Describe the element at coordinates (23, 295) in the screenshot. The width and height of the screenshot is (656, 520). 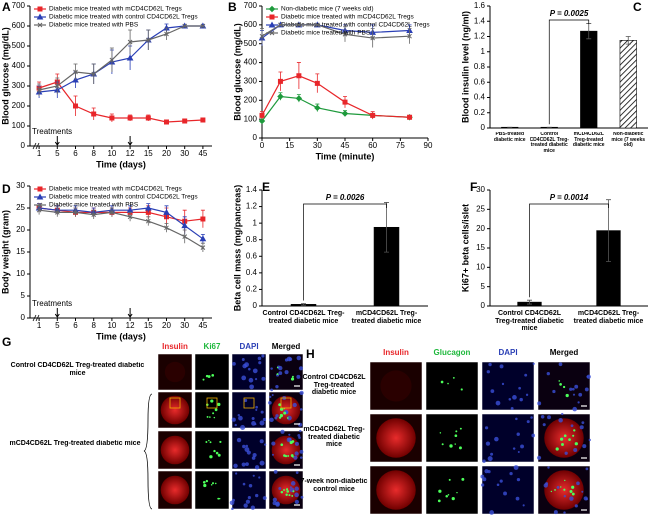
I see `y-tick-label: 5` at that location.